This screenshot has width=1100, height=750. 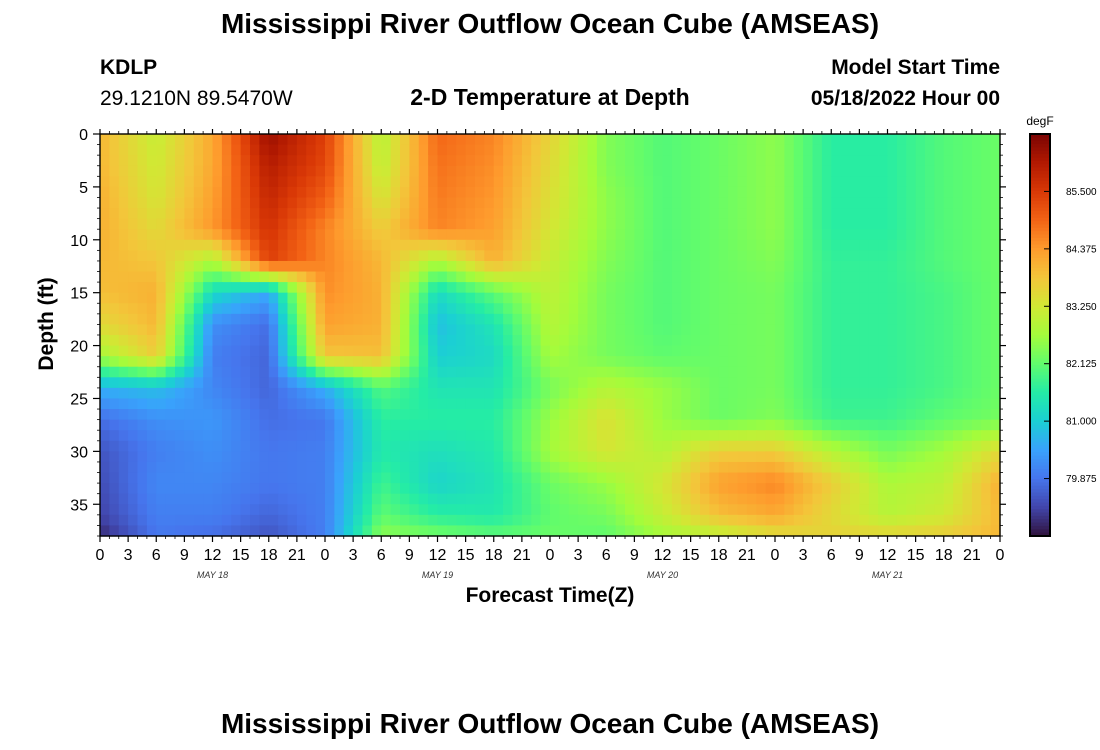 What do you see at coordinates (1040, 286) in the screenshot?
I see `colorbar-band` at bounding box center [1040, 286].